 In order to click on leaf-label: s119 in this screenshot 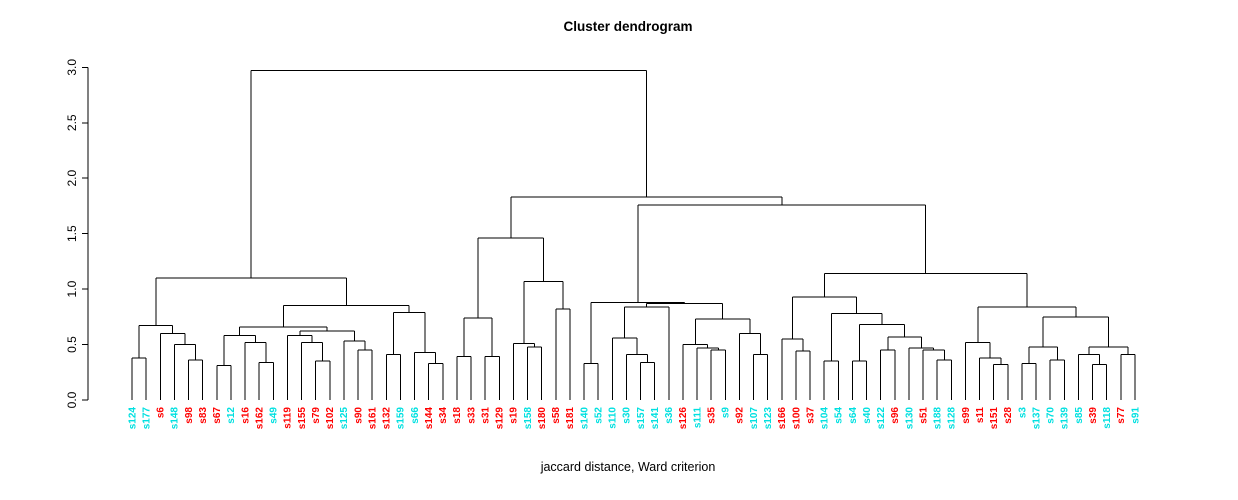, I will do `click(288, 418)`.